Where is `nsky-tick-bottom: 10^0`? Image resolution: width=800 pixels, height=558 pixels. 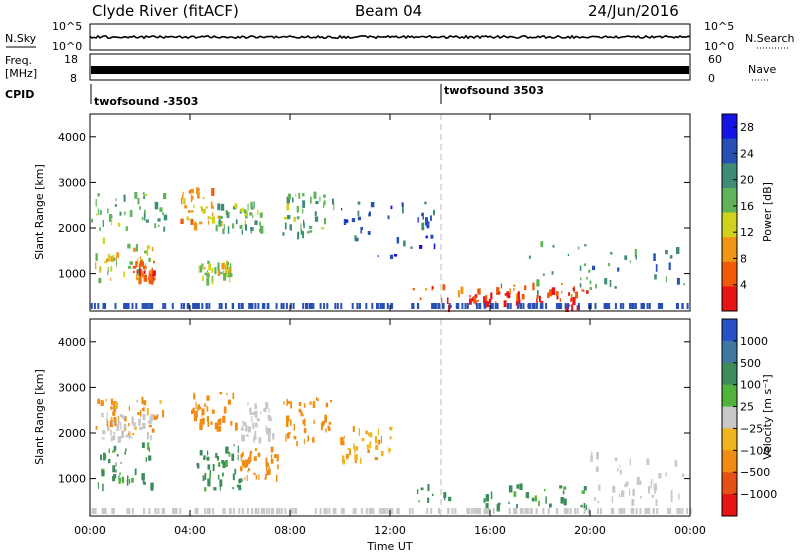
nsky-tick-bottom: 10^0 is located at coordinates (67, 46).